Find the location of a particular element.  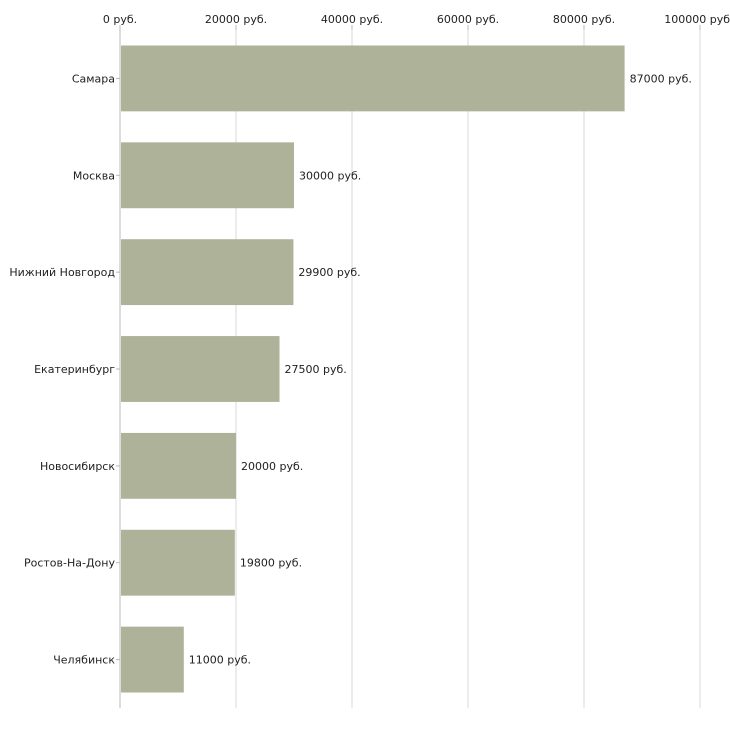

category-label: Челябинск is located at coordinates (84, 660).